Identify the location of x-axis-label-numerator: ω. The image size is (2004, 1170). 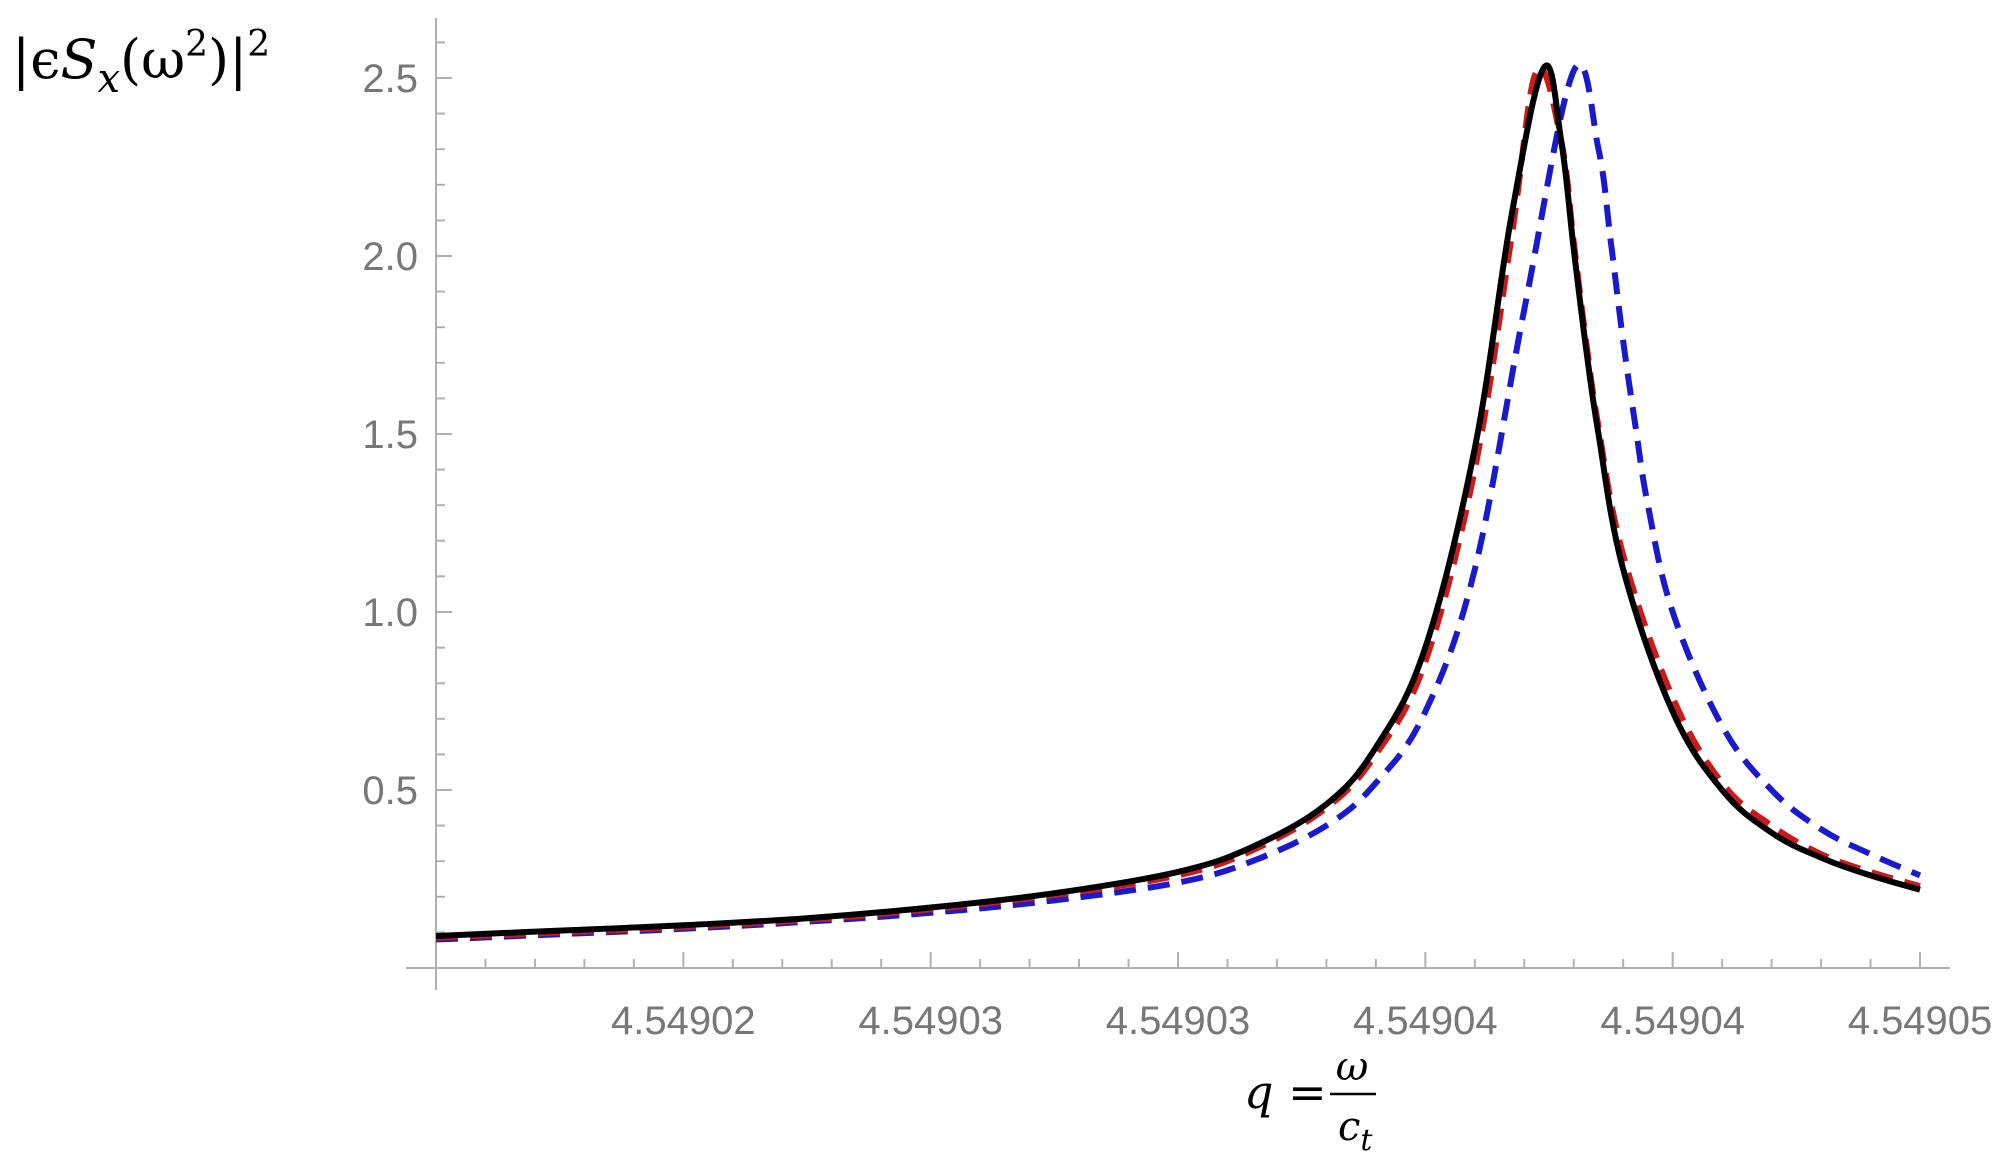
(1352, 1067).